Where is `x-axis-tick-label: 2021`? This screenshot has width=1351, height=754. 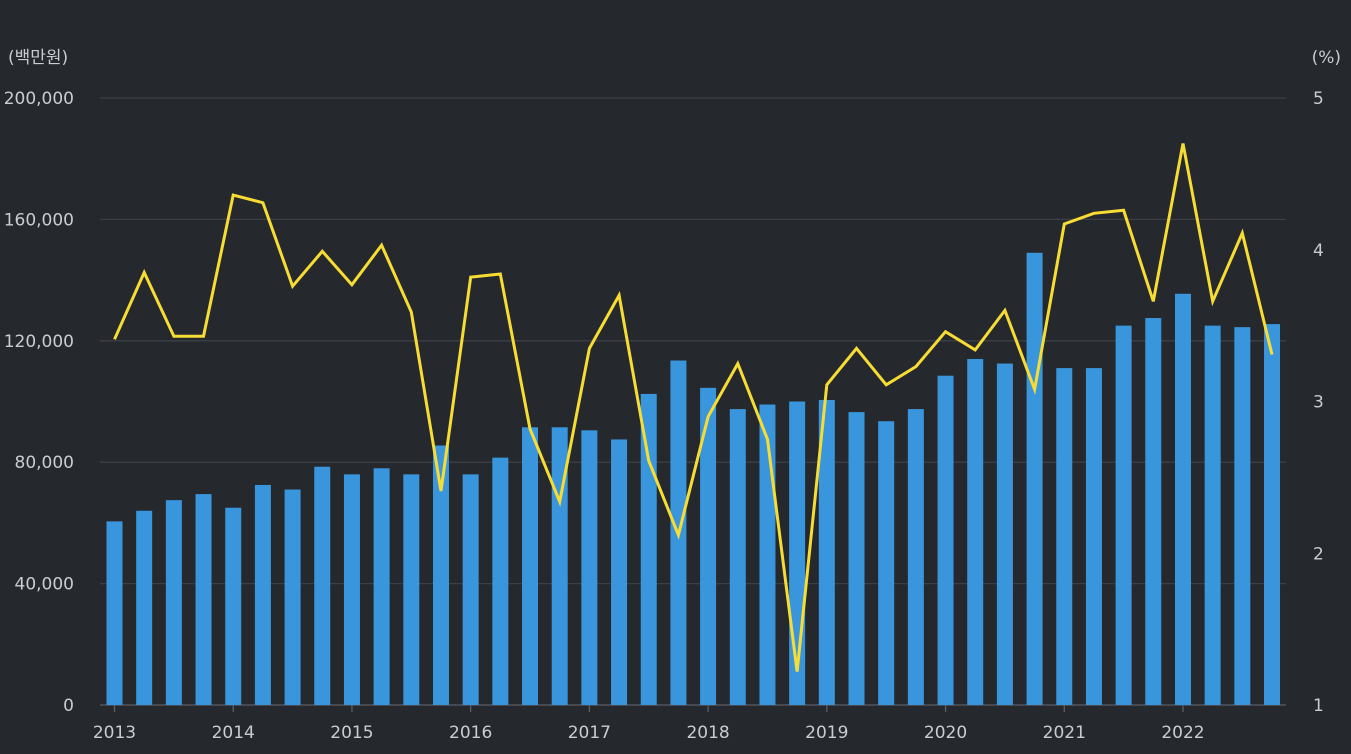
x-axis-tick-label: 2021 is located at coordinates (1064, 733).